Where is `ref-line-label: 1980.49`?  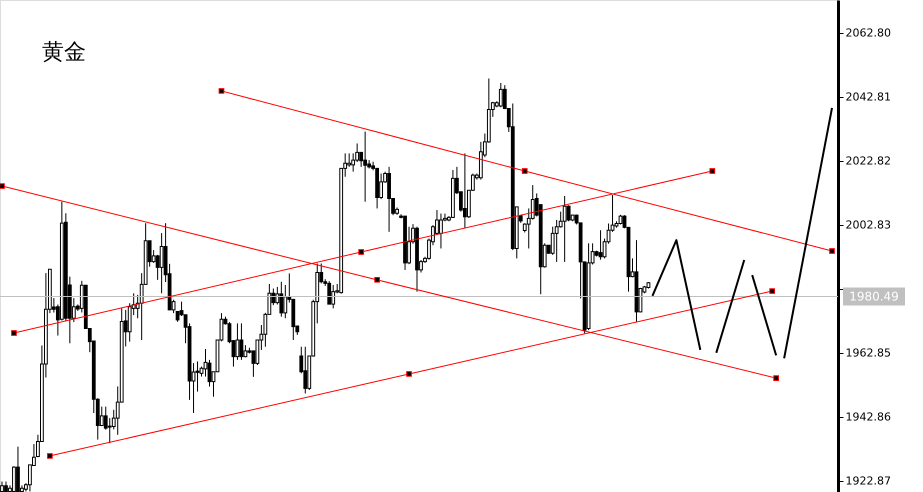
ref-line-label: 1980.49 is located at coordinates (874, 297).